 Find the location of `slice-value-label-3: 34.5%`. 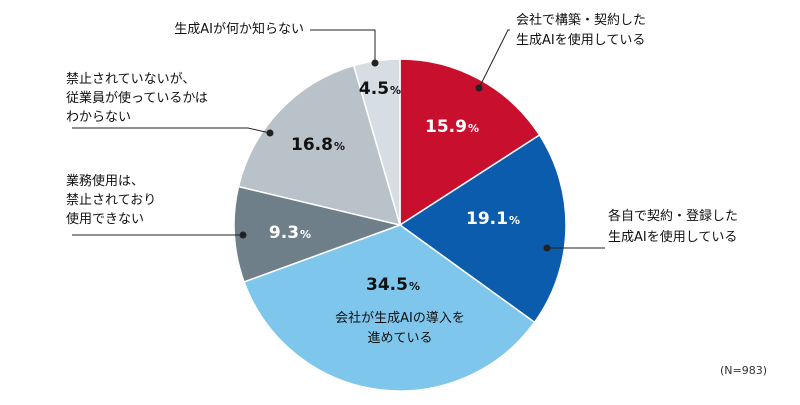

slice-value-label-3: 34.5% is located at coordinates (393, 285).